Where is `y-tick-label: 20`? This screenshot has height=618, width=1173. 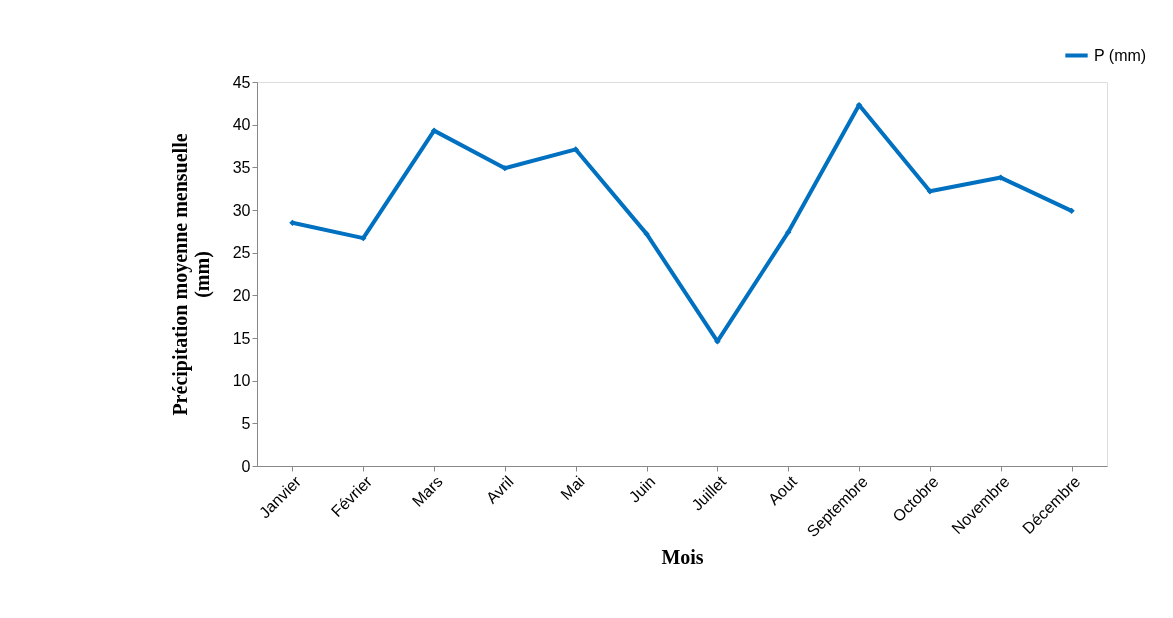
y-tick-label: 20 is located at coordinates (241, 295).